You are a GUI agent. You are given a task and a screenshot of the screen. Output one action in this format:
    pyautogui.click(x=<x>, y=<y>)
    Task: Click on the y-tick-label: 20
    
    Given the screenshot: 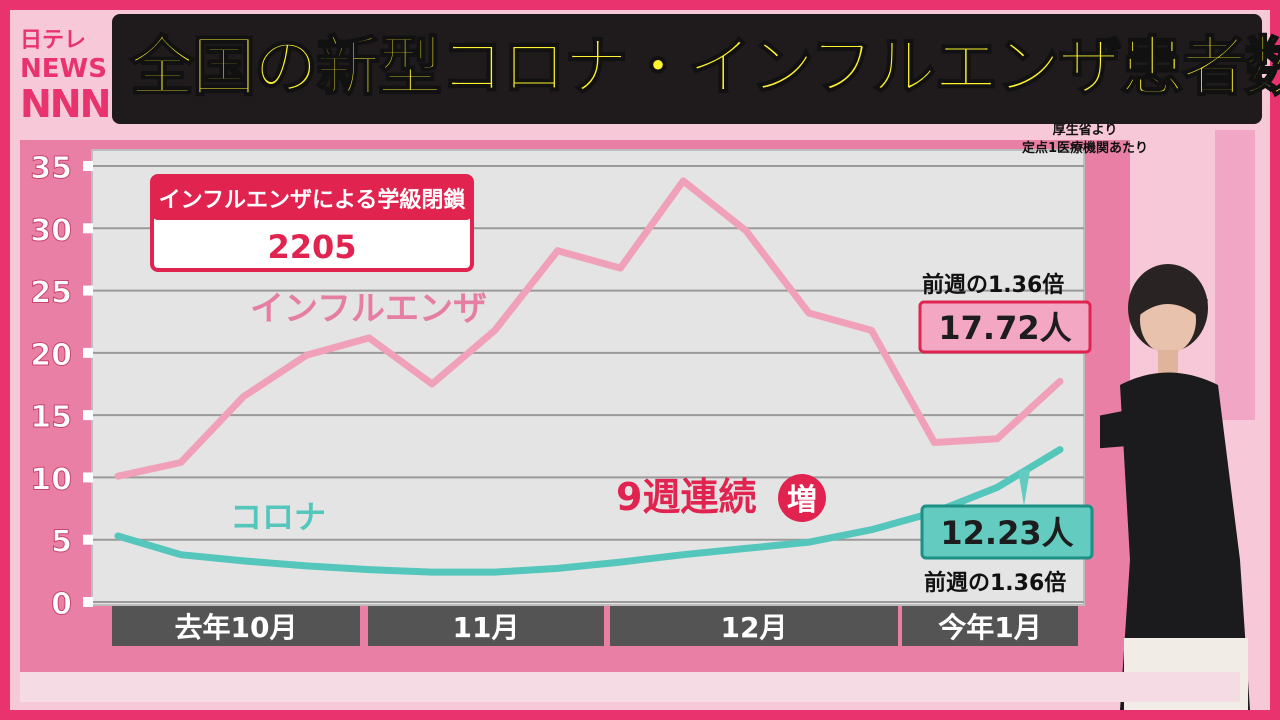 What is the action you would take?
    pyautogui.click(x=51, y=355)
    